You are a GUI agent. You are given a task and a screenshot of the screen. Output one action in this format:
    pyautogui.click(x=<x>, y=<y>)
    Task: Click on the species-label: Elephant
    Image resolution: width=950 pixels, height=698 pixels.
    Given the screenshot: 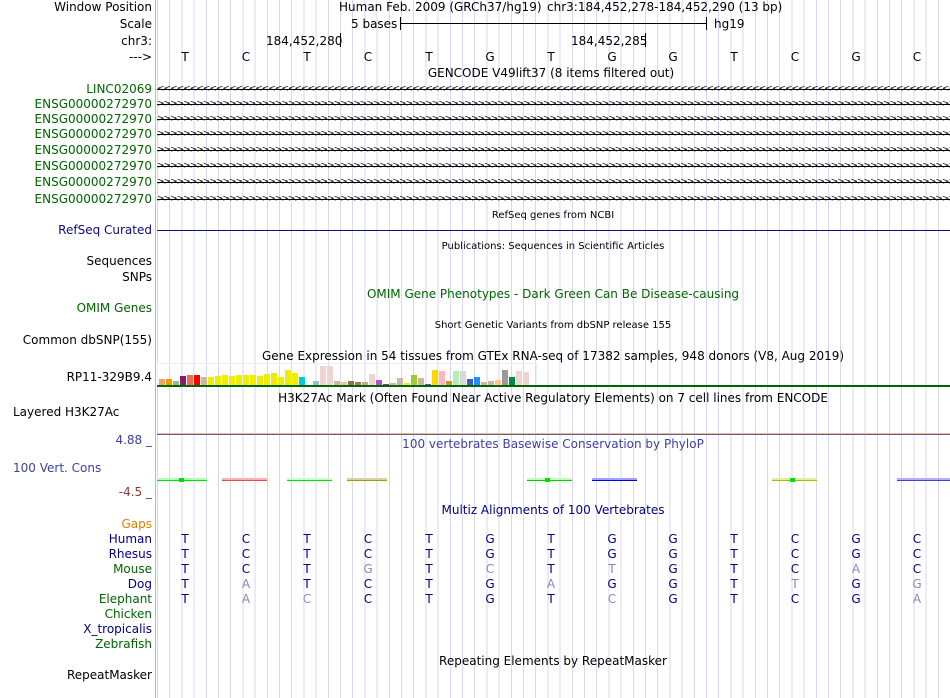 What is the action you would take?
    pyautogui.click(x=125, y=599)
    